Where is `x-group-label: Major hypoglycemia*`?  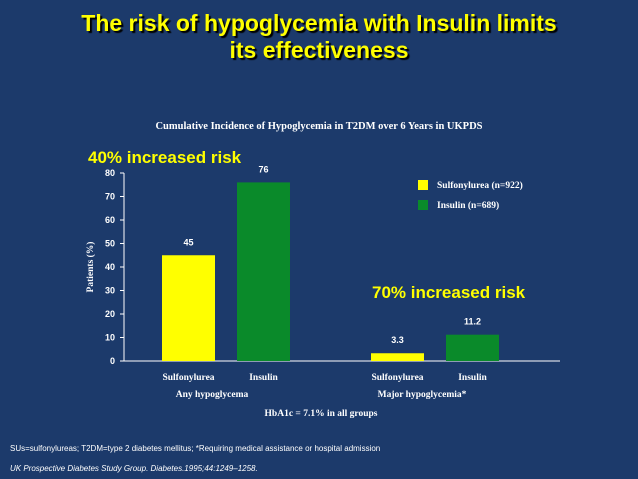 x-group-label: Major hypoglycemia* is located at coordinates (422, 395).